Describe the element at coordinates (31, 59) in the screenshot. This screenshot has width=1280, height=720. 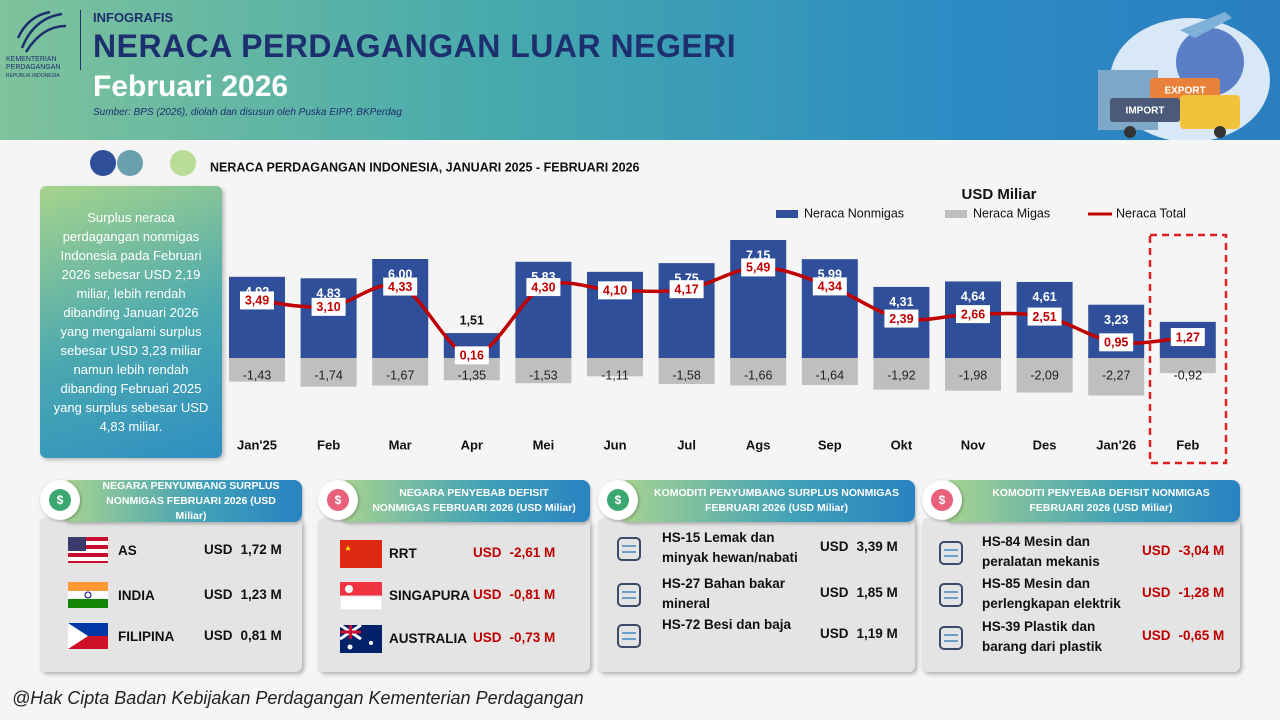
I see `logo-text: KEMENTERIAN` at that location.